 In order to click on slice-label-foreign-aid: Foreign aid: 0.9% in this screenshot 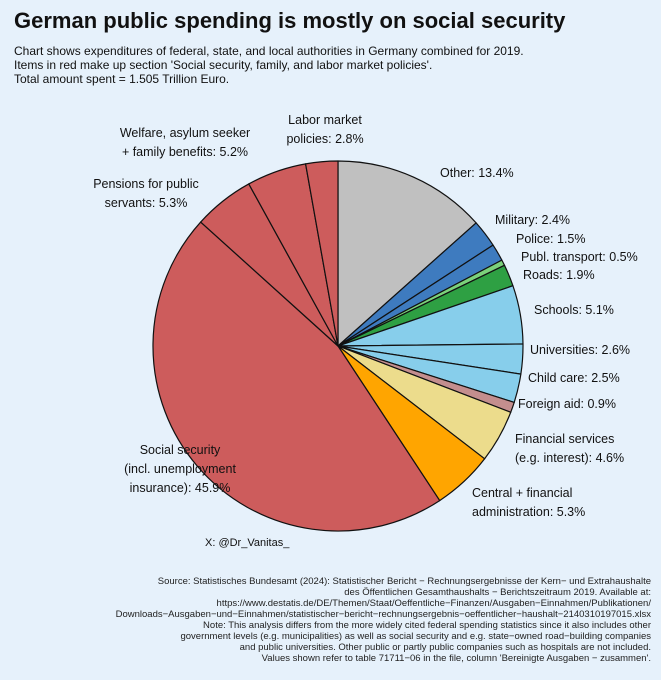, I will do `click(567, 404)`.